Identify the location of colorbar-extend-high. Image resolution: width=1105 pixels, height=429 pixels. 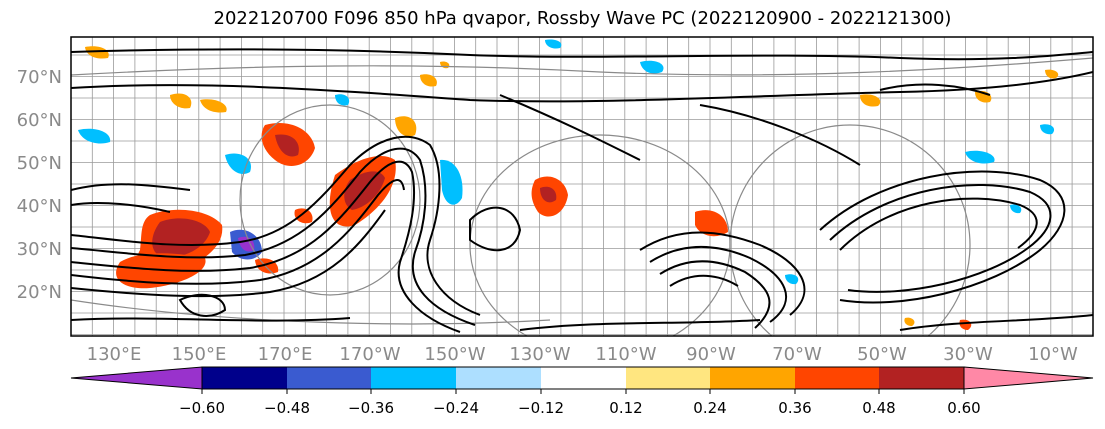
(1028, 378).